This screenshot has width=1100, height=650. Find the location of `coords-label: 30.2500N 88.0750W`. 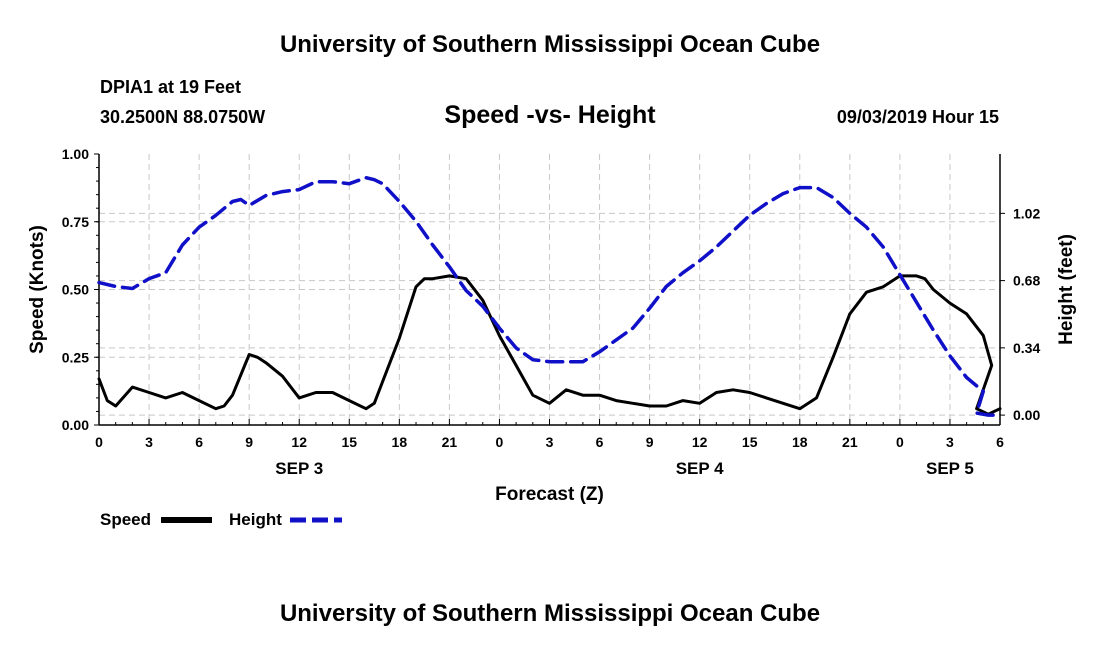

coords-label: 30.2500N 88.0750W is located at coordinates (183, 117).